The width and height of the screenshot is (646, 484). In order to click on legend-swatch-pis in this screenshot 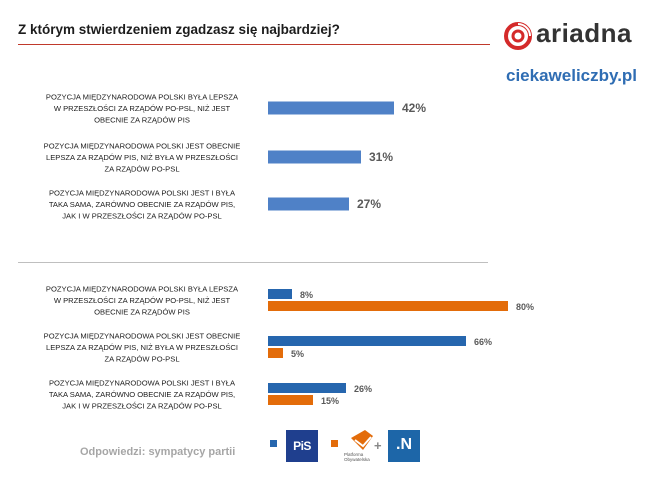, I will do `click(273, 443)`.